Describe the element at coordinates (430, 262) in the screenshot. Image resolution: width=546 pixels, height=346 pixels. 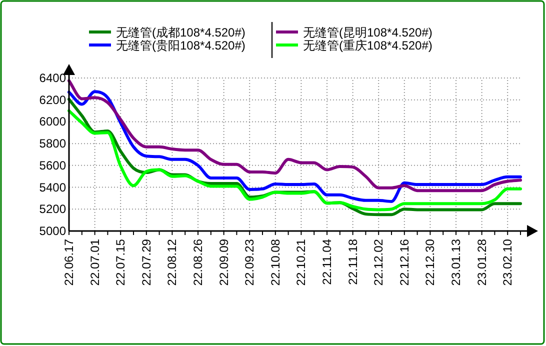
I see `x-tick-label: 22.12.30` at that location.